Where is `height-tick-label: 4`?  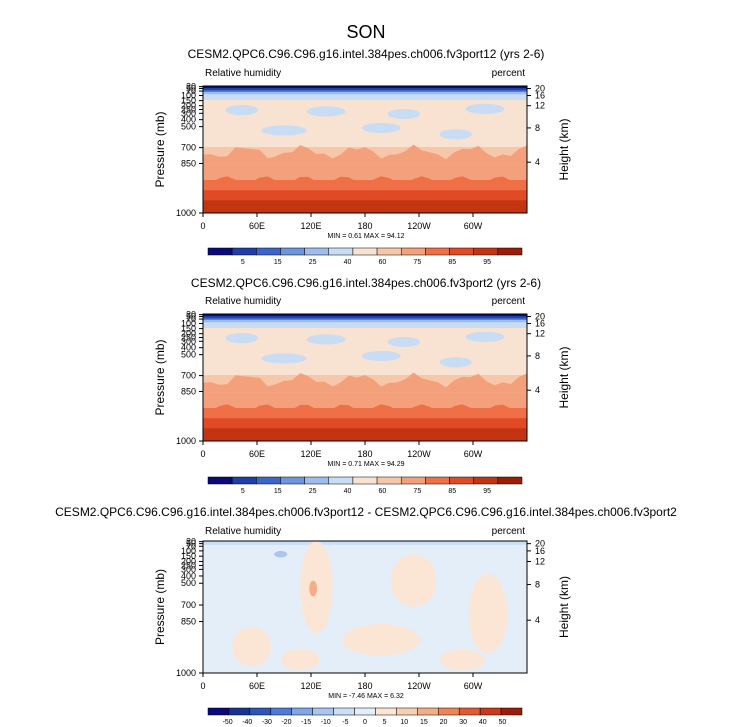
height-tick-label: 4 is located at coordinates (537, 390).